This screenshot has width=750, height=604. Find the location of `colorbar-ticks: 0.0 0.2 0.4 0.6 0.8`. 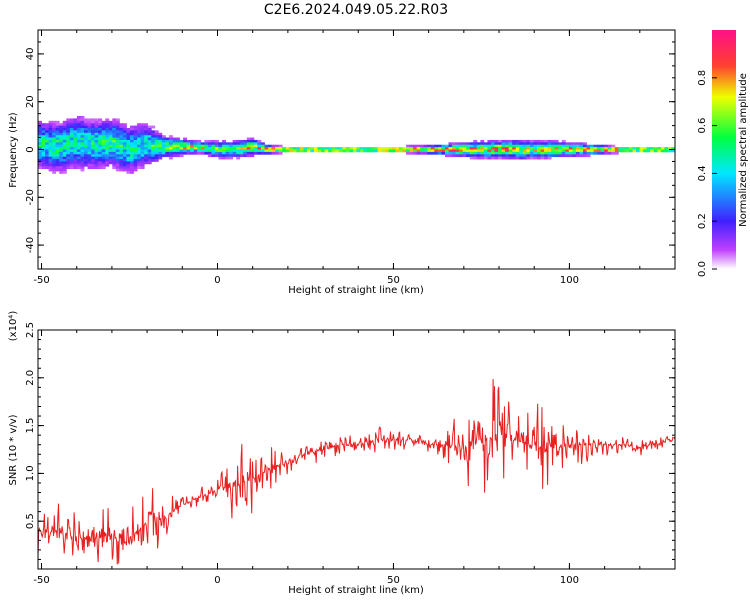

colorbar-ticks: 0.0 0.2 0.4 0.6 0.8 is located at coordinates (707, 173).